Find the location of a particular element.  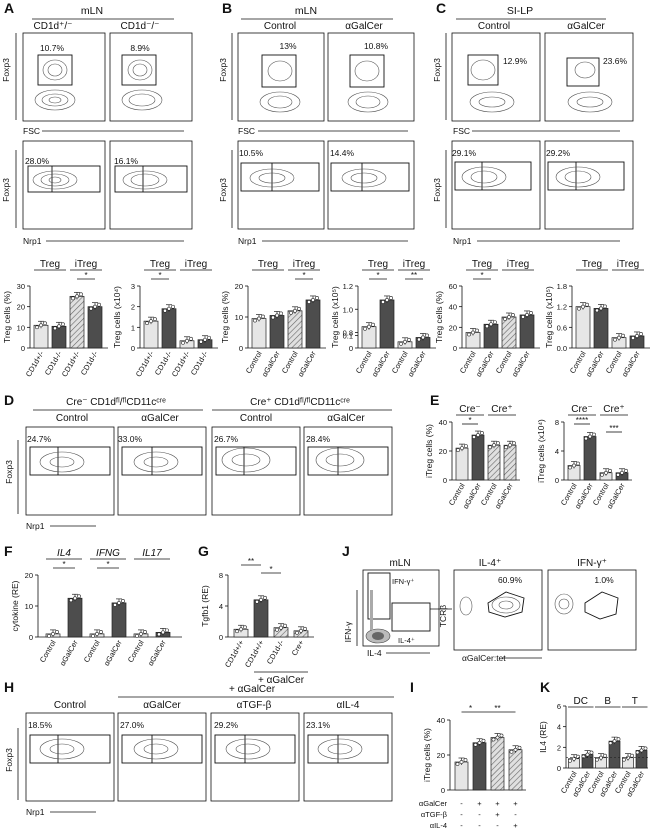

panel-j-gate-b: IL-4⁺ is located at coordinates (406, 640).